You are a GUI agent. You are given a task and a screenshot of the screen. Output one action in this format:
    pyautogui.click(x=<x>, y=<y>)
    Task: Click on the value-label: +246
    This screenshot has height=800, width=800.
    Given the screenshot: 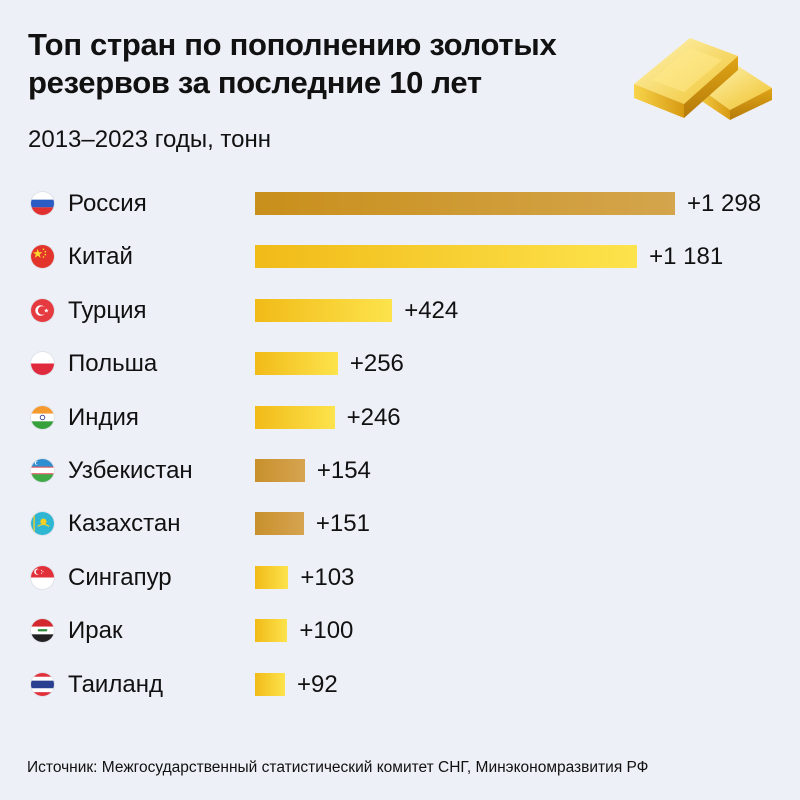 What is the action you would take?
    pyautogui.click(x=373, y=417)
    